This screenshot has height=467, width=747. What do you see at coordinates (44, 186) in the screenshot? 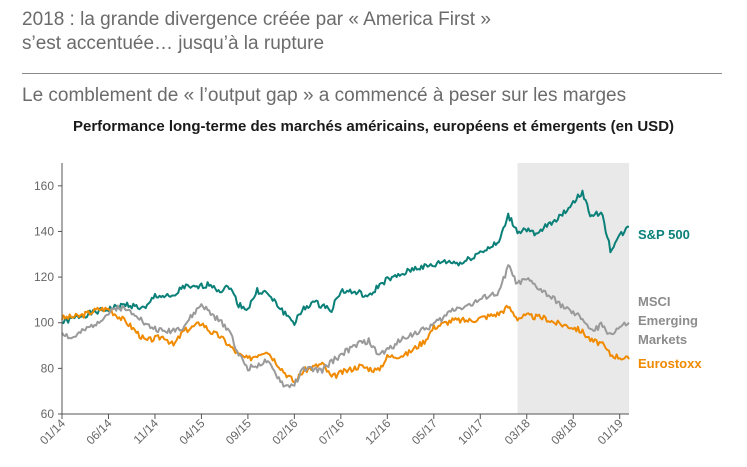
I see `y-tick-label: 160` at bounding box center [44, 186].